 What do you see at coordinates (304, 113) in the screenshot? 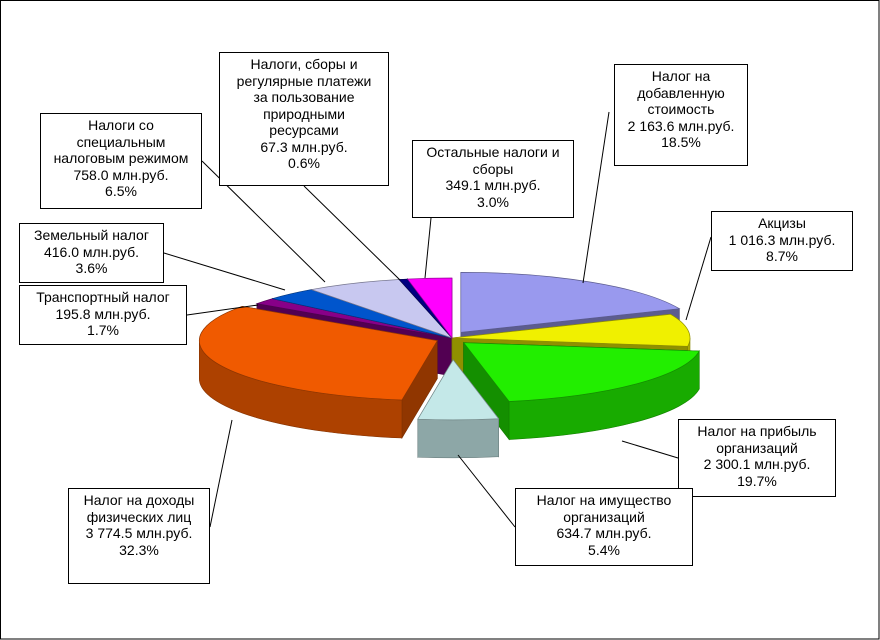
I see `label-line: природными` at bounding box center [304, 113].